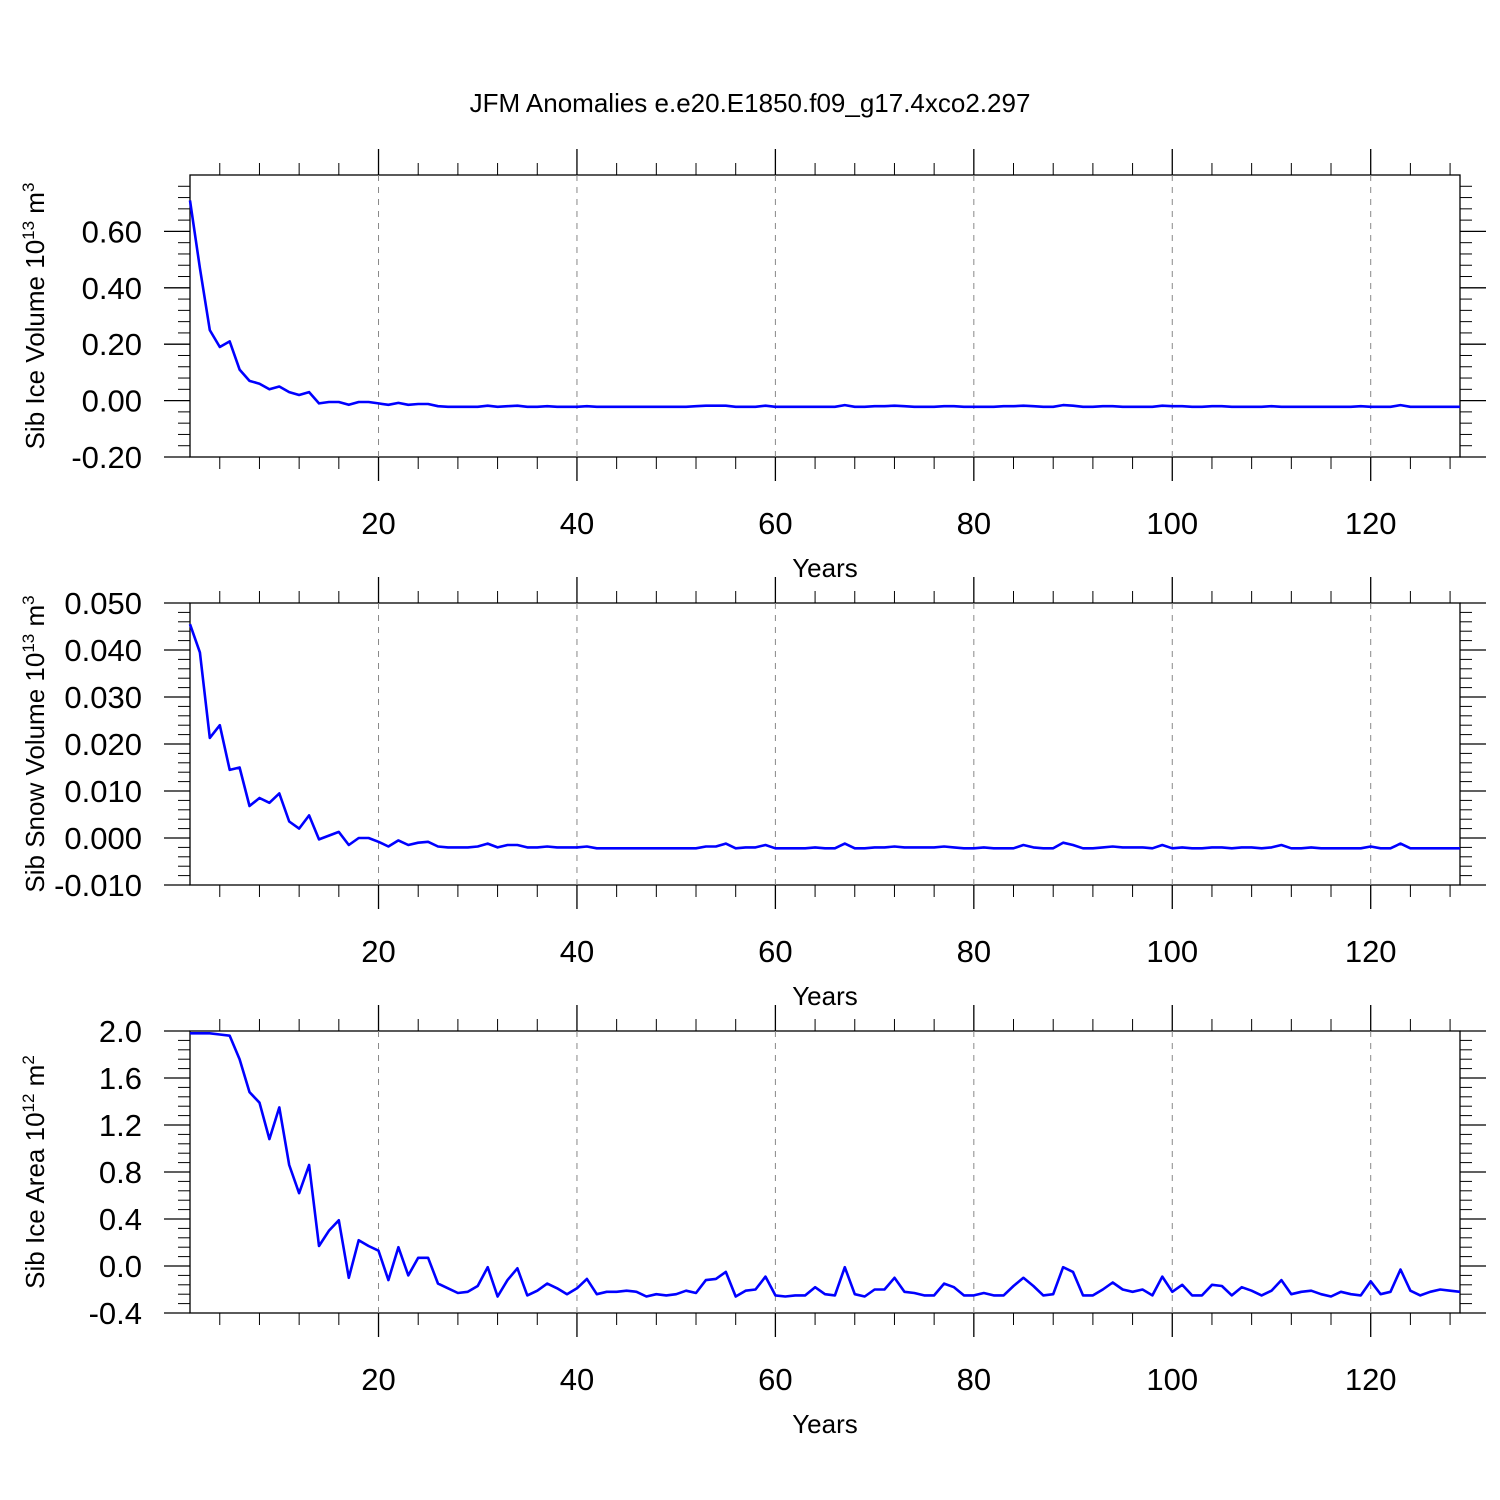 The image size is (1500, 1500). What do you see at coordinates (35, 345) in the screenshot?
I see `y-axis-label-text: Sib Ice Volume 10` at bounding box center [35, 345].